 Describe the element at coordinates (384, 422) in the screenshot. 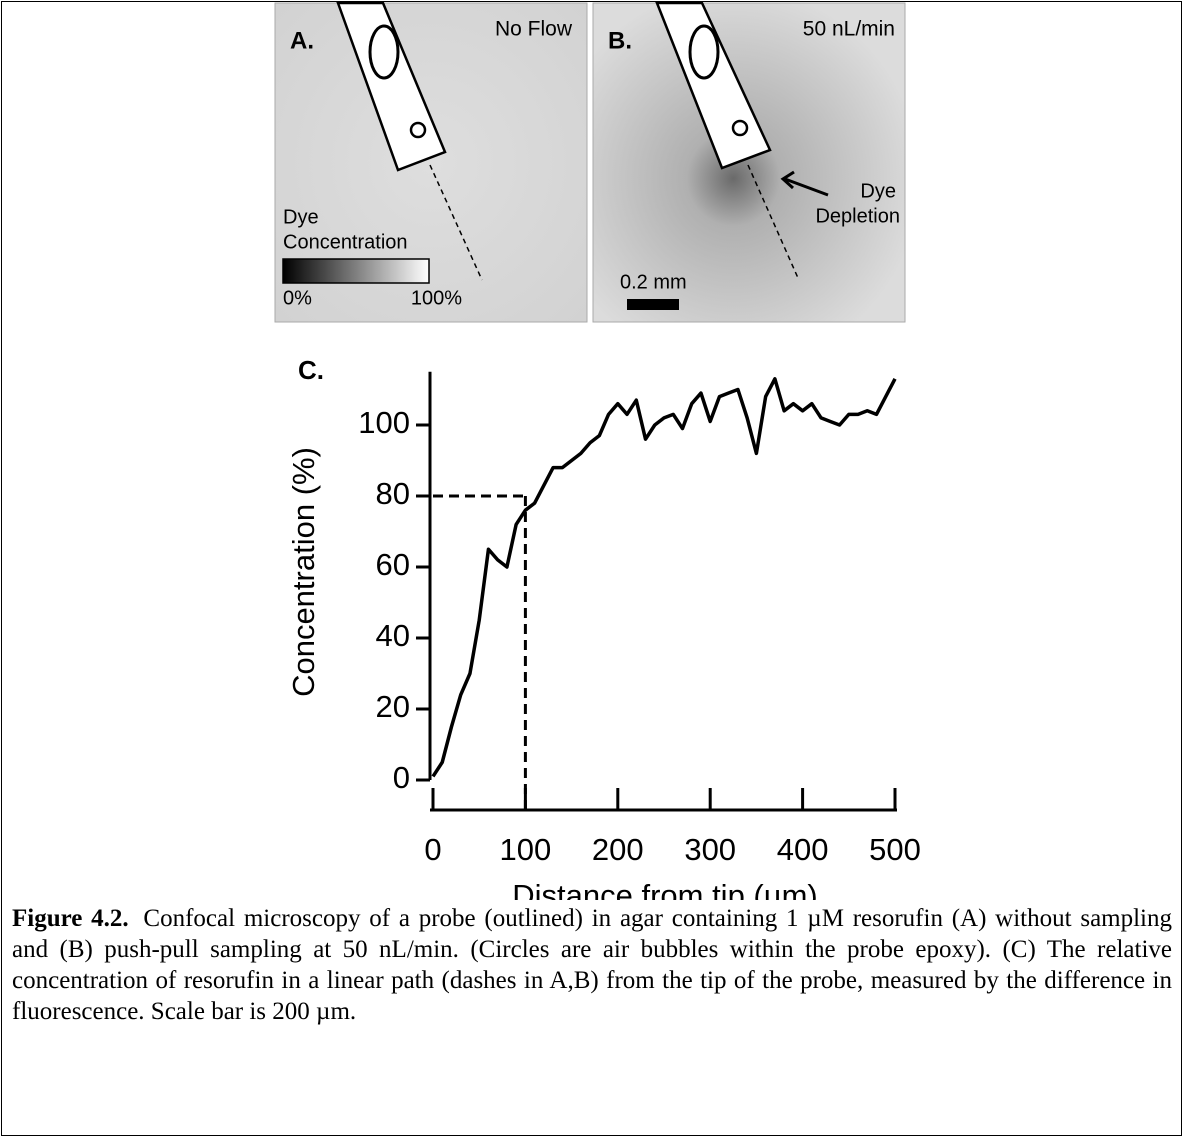

I see `y-tick-label: 100` at that location.